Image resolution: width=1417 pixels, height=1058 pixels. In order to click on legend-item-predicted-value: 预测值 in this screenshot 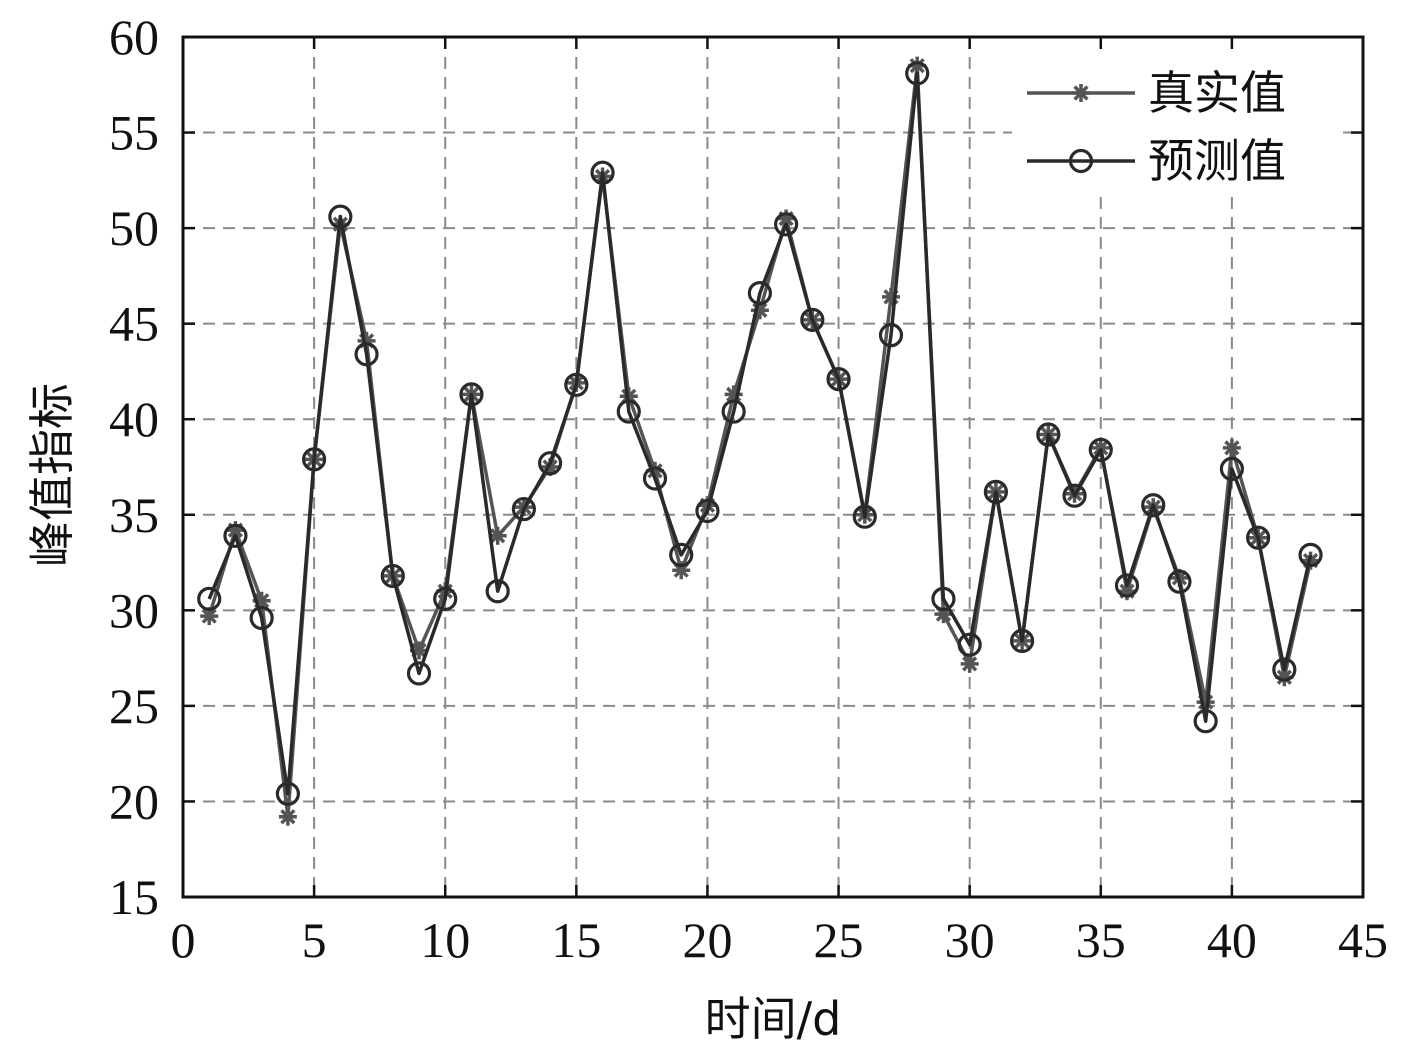, I will do `click(1156, 161)`.